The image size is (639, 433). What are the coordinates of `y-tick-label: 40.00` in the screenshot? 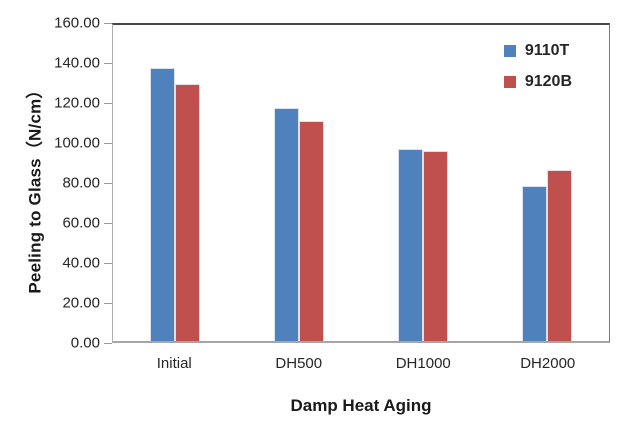 It's located at (81, 263).